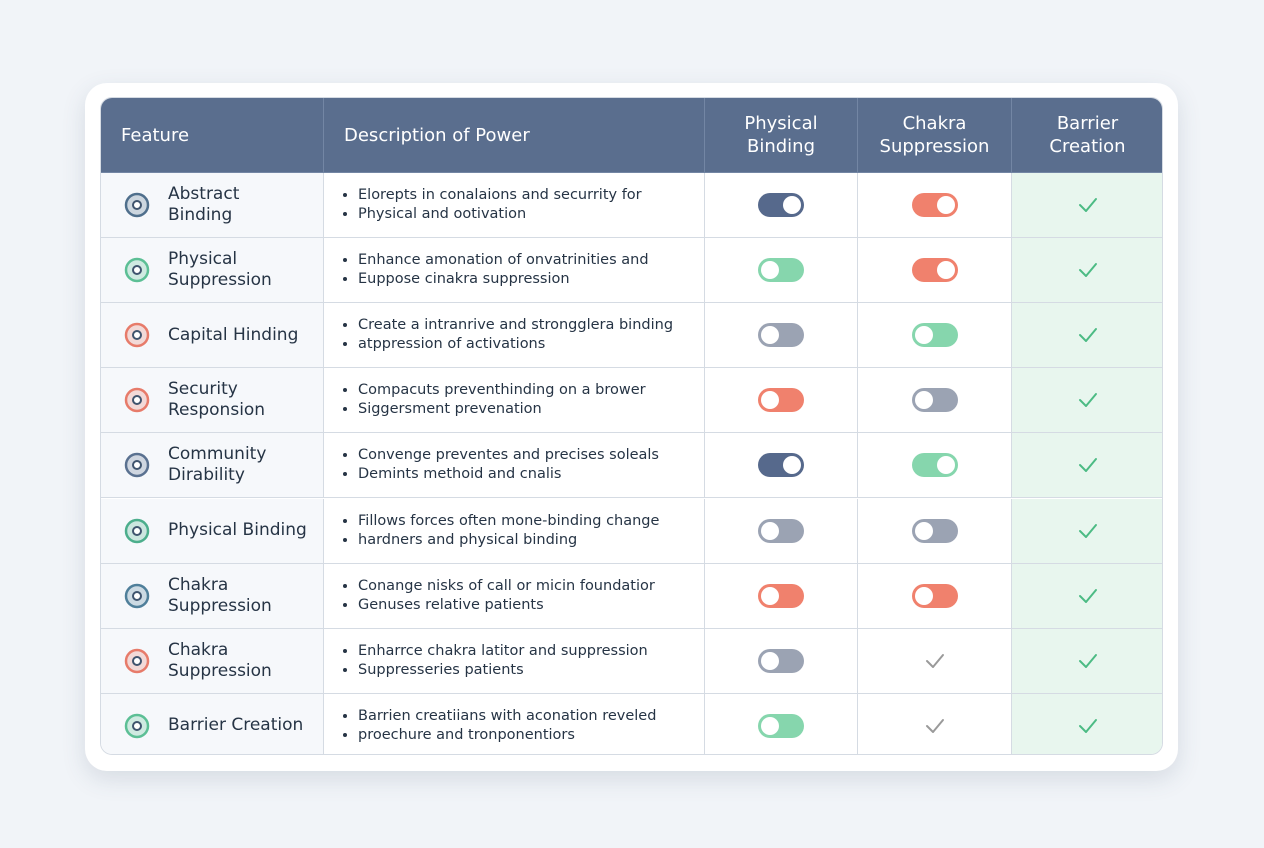 Image resolution: width=1264 pixels, height=848 pixels. What do you see at coordinates (934, 135) in the screenshot?
I see `header-text: Chakra Suppression` at bounding box center [934, 135].